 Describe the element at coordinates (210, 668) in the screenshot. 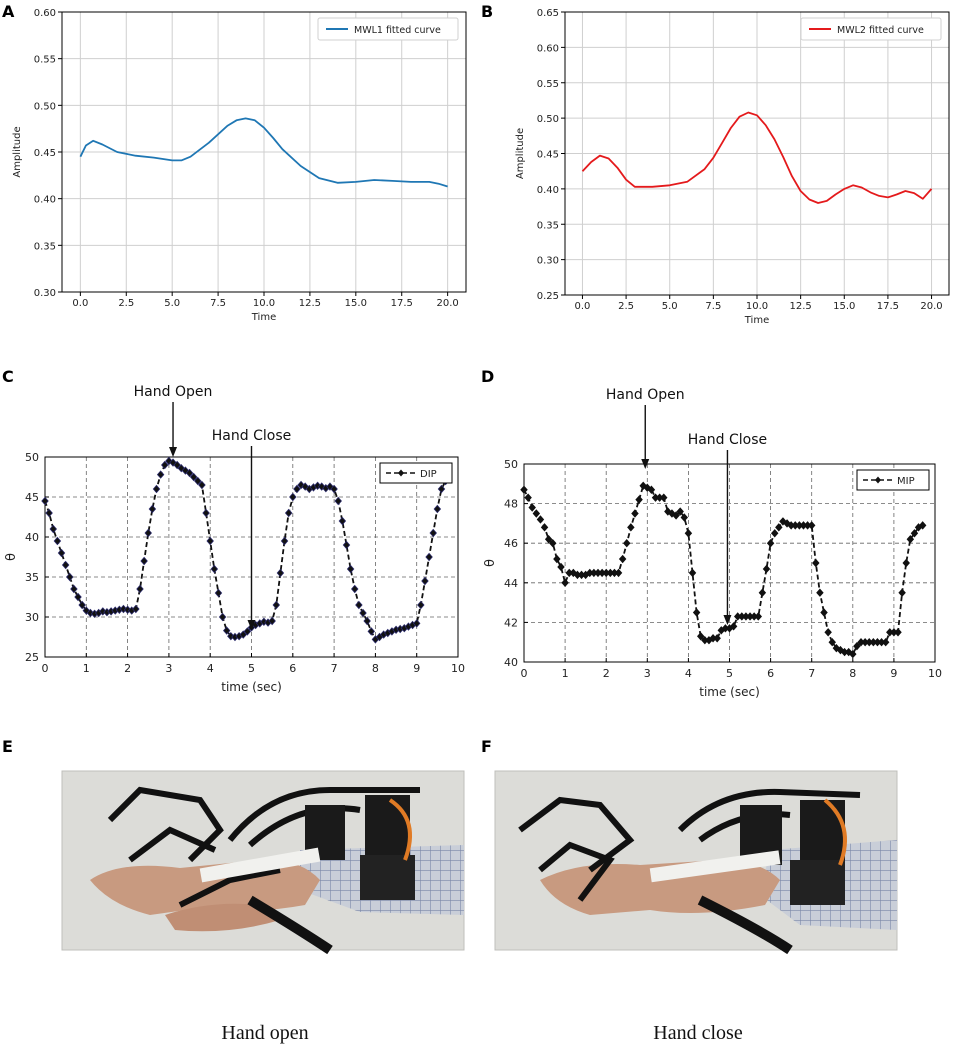

I see `x-tick-label: 4` at that location.